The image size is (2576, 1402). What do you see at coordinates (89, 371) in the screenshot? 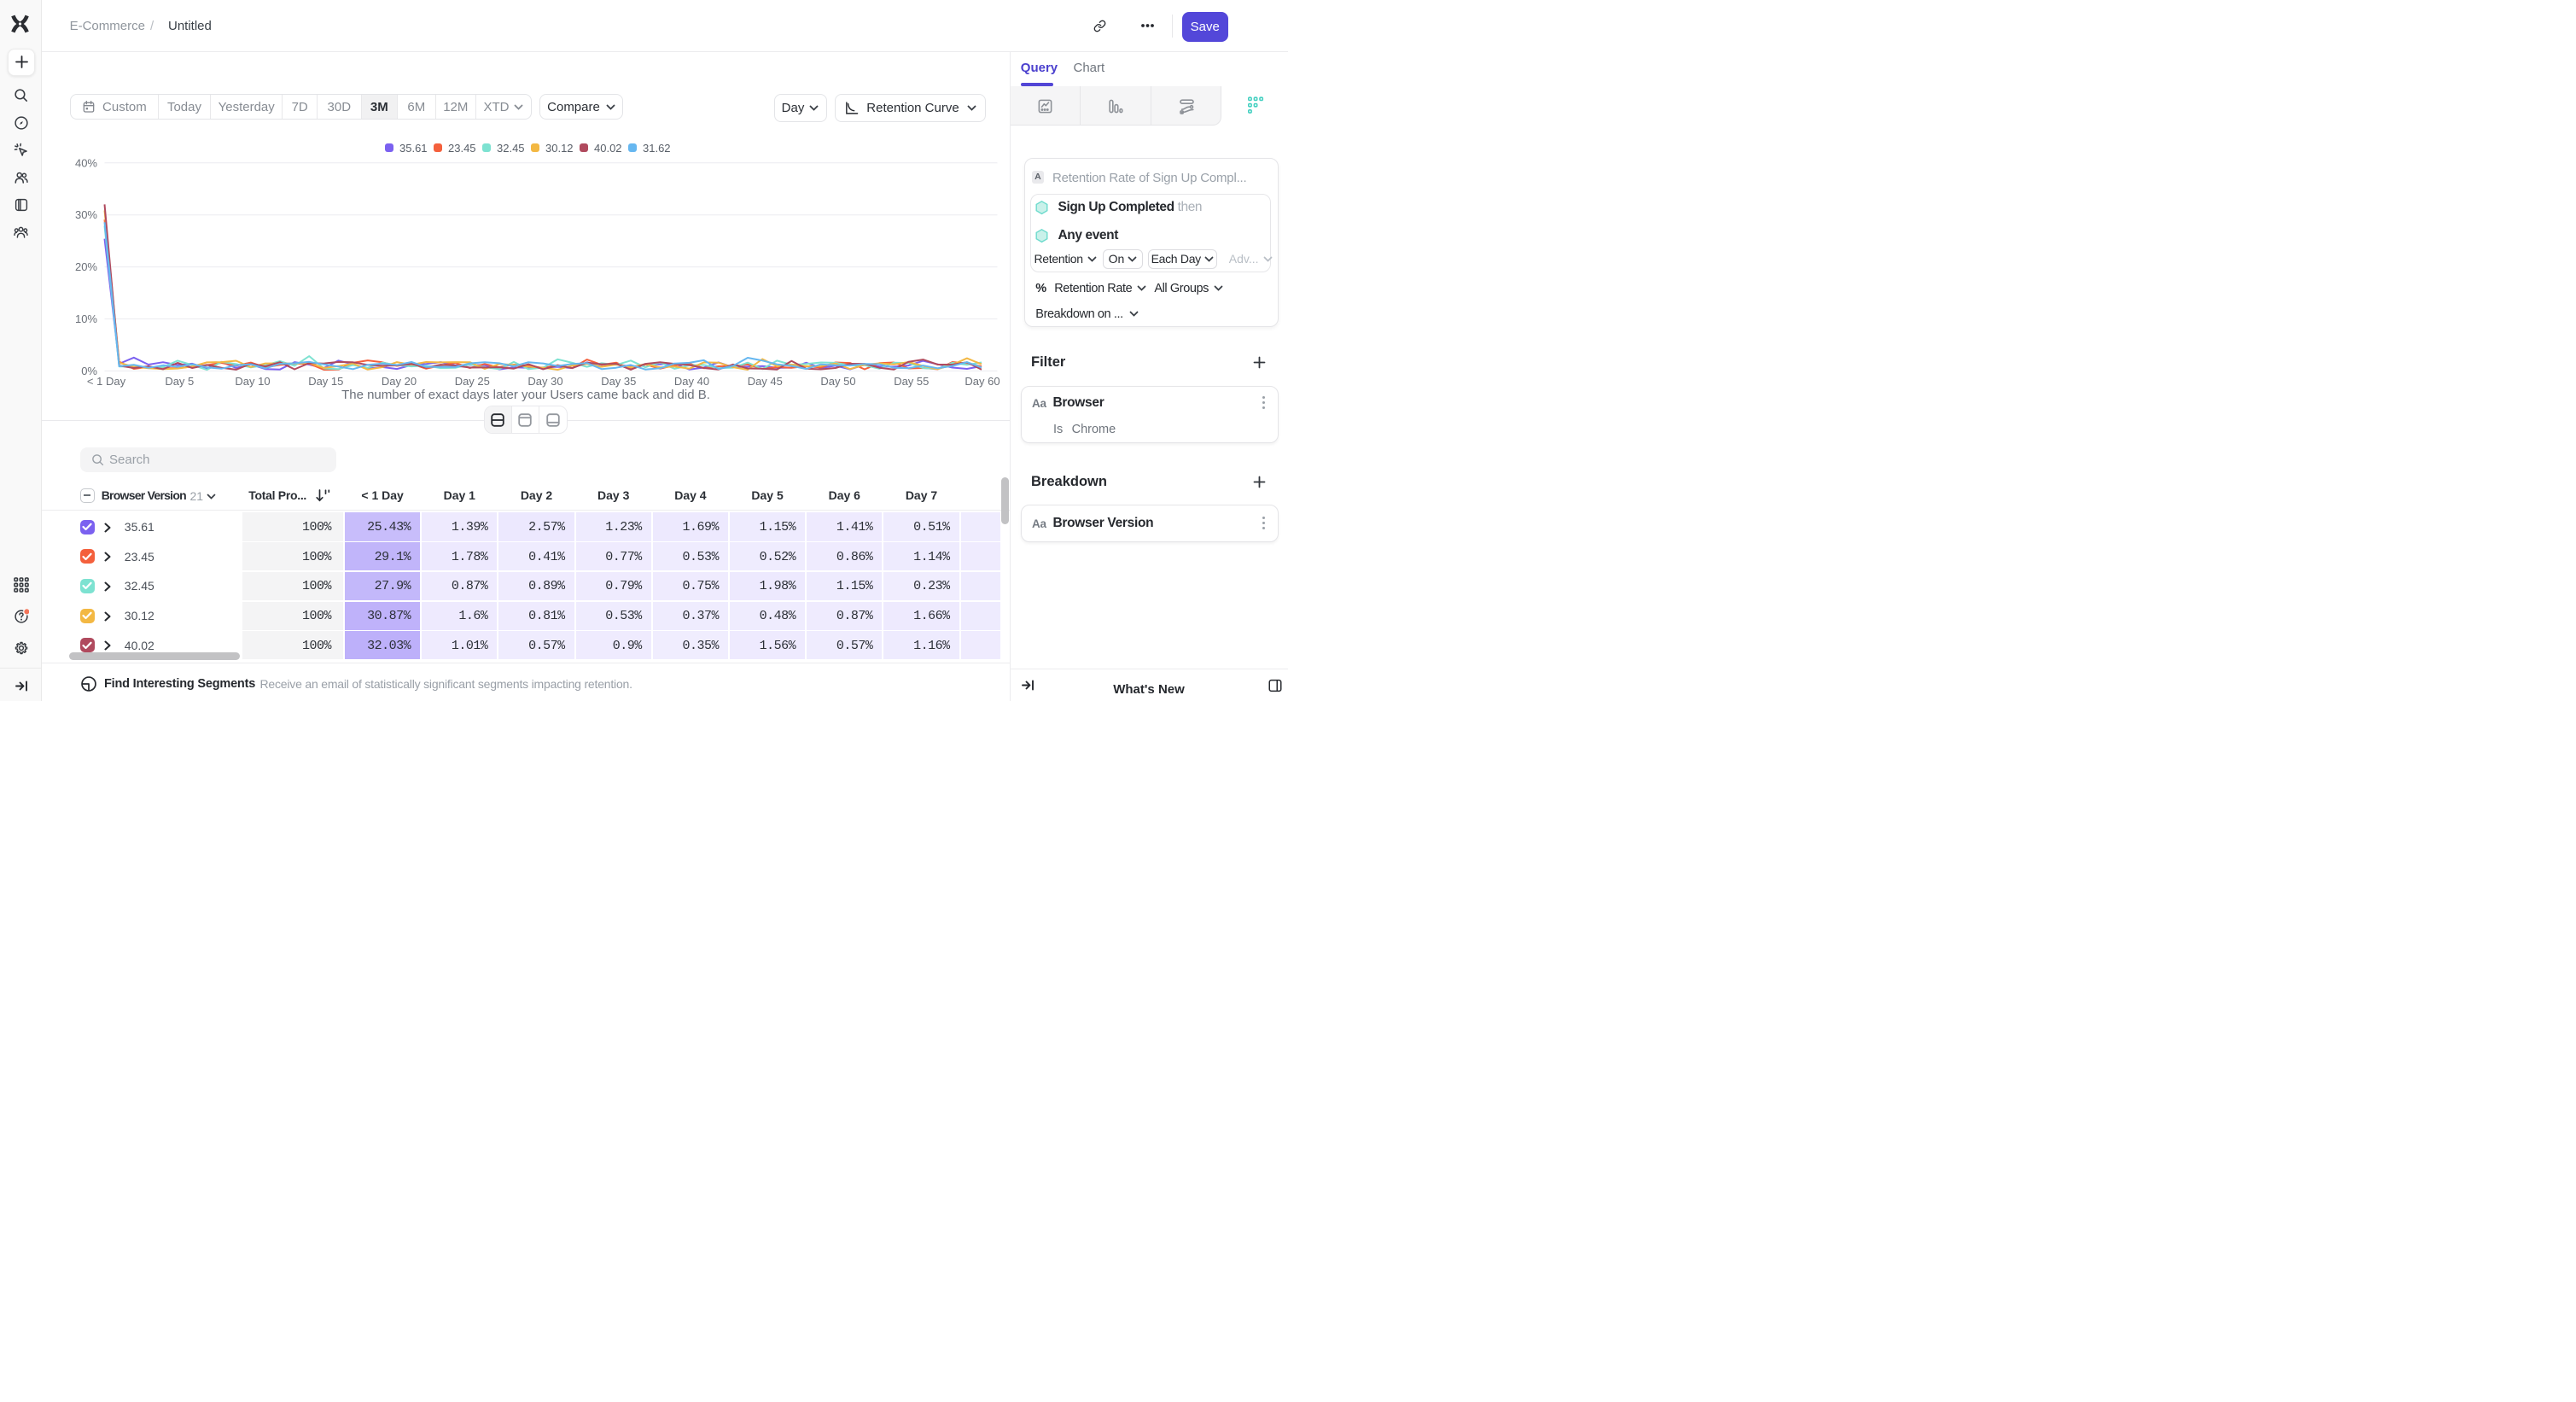
I see `svg-text: 0%` at bounding box center [89, 371].